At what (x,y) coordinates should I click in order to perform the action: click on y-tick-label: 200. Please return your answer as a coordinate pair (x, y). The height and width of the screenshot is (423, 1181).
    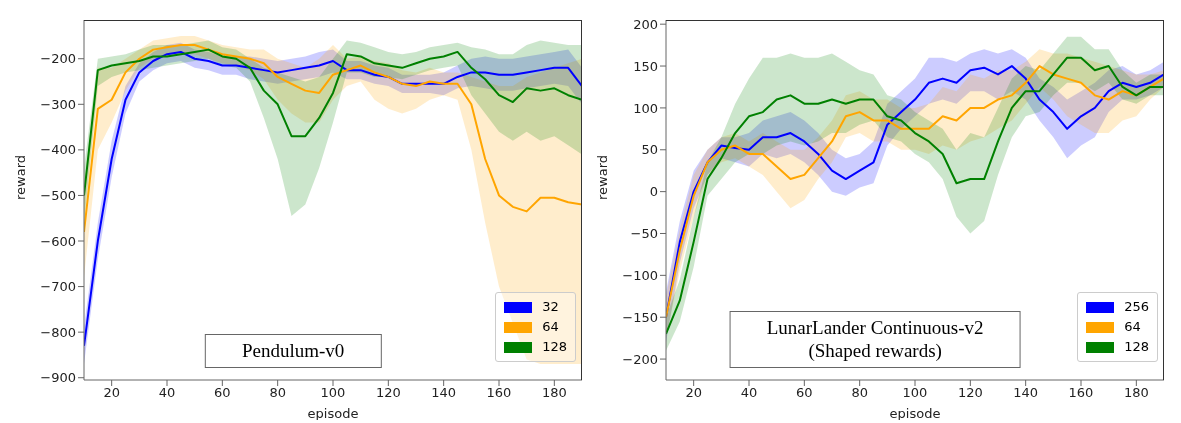
    Looking at the image, I should click on (645, 24).